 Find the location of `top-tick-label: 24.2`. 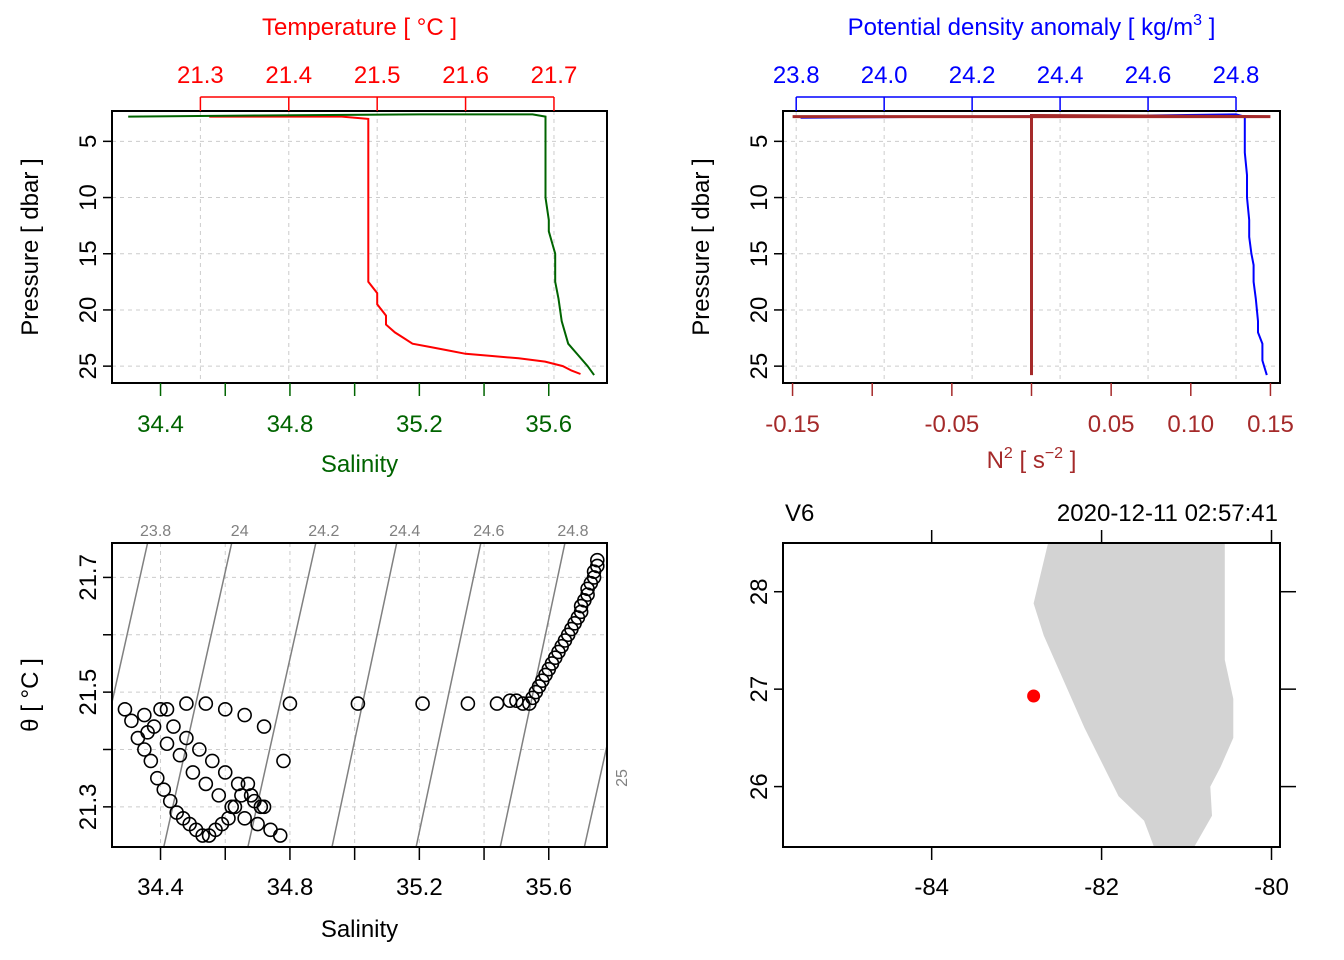

top-tick-label: 24.2 is located at coordinates (972, 75).